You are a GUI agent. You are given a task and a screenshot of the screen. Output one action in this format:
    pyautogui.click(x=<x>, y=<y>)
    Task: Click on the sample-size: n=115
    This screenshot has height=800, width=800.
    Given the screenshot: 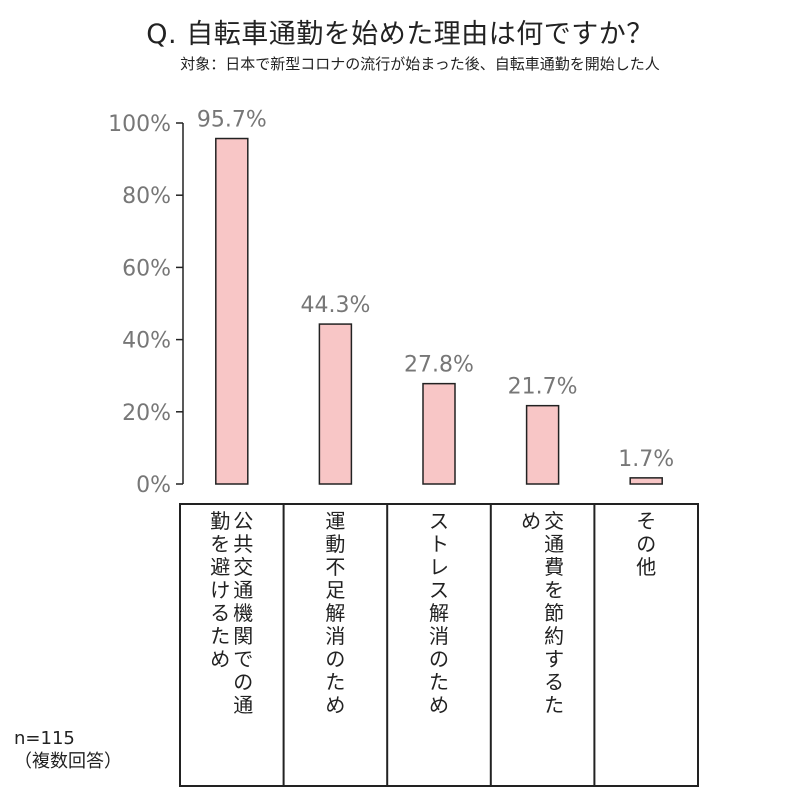 What is the action you would take?
    pyautogui.click(x=44, y=738)
    